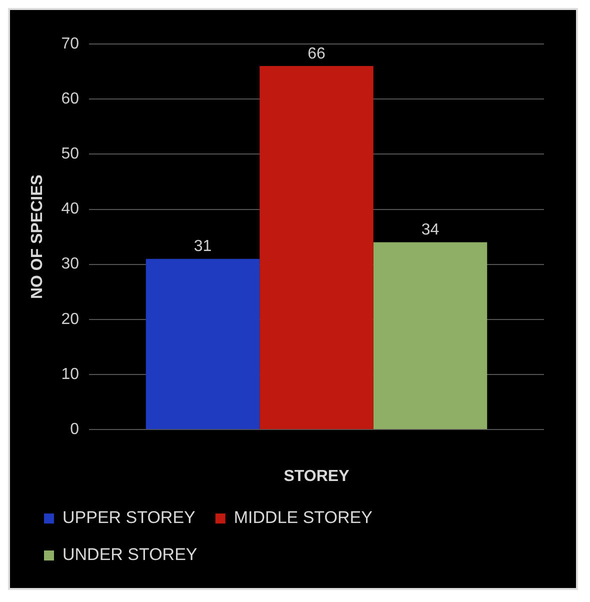  Describe the element at coordinates (37, 237) in the screenshot. I see `y-axis-title: NO OF SPECIES` at that location.